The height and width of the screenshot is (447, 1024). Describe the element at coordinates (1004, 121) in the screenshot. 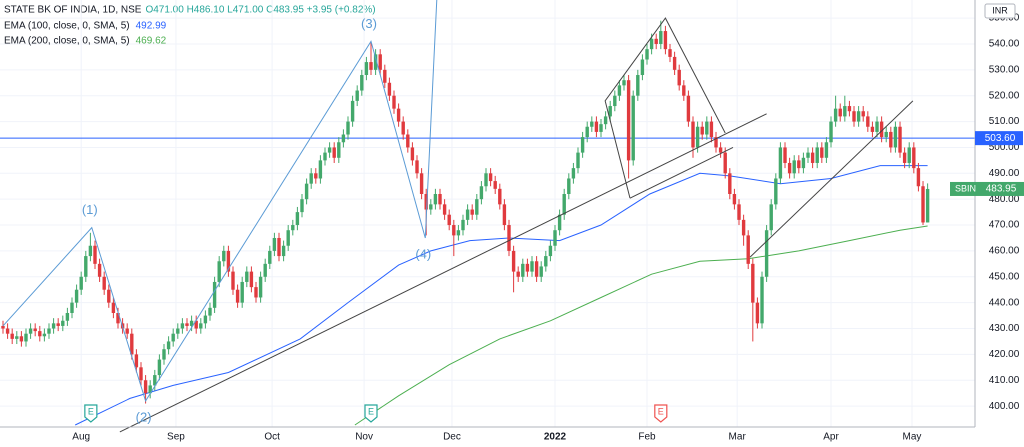

I see `y-tick-label: 510.00` at that location.